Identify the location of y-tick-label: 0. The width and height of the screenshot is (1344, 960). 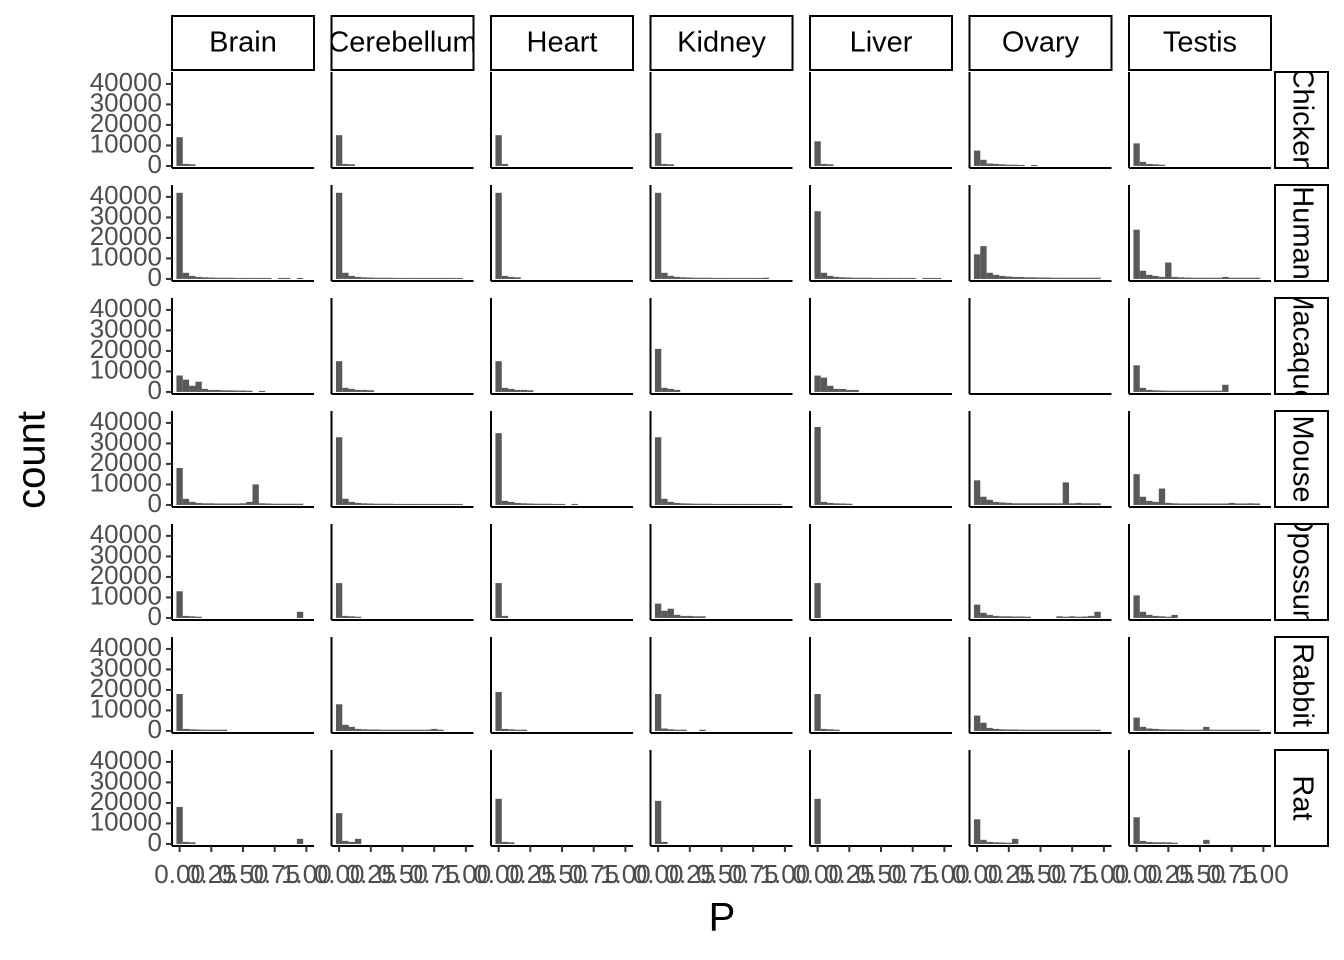
(155, 616).